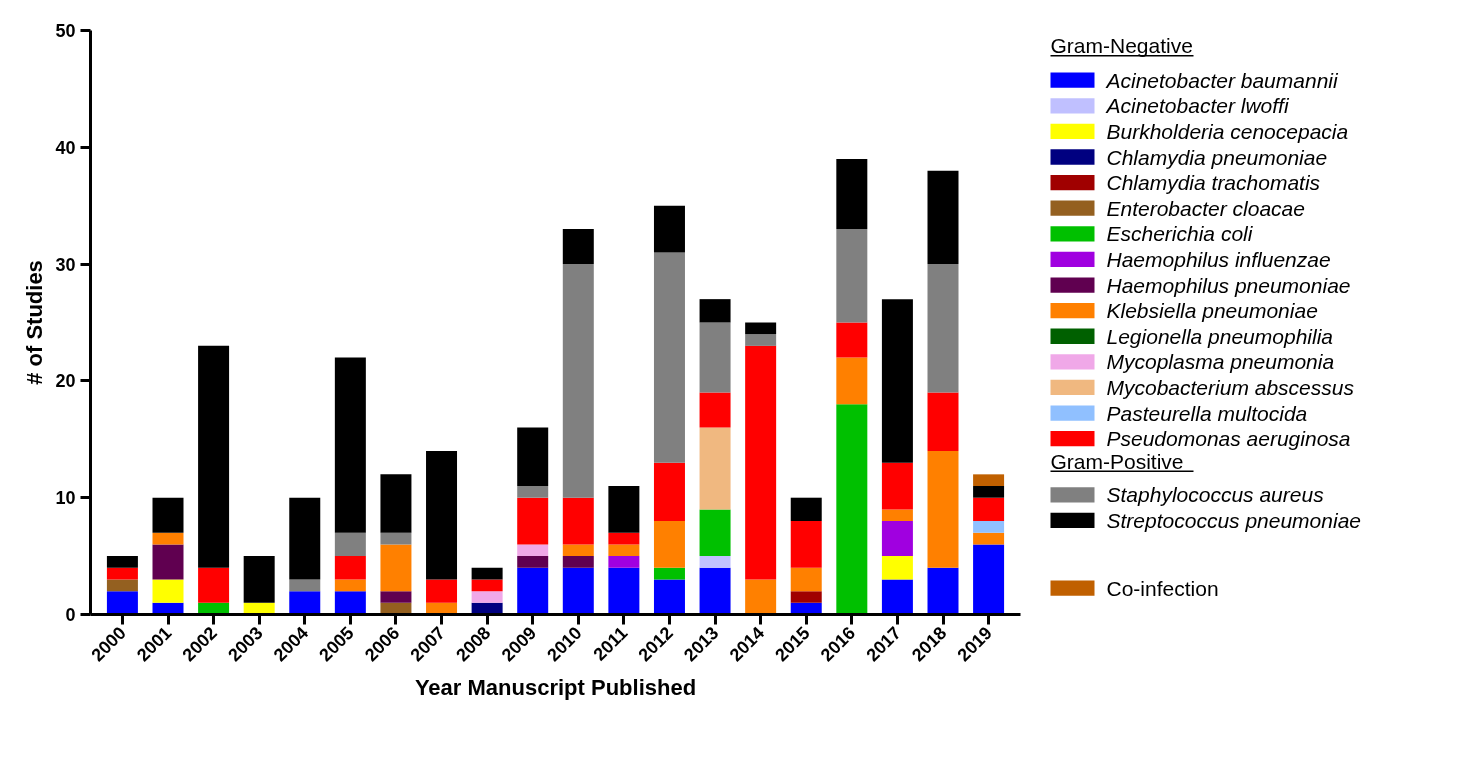 Image resolution: width=1459 pixels, height=764 pixels. What do you see at coordinates (1228, 439) in the screenshot?
I see `legend-label: Pseudomonas aeruginosa` at bounding box center [1228, 439].